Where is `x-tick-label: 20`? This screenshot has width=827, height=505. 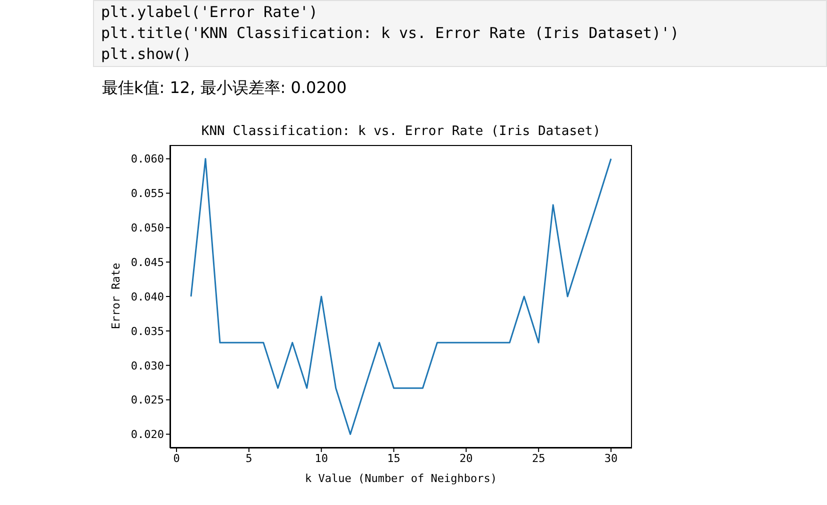 x-tick-label: 20 is located at coordinates (466, 458).